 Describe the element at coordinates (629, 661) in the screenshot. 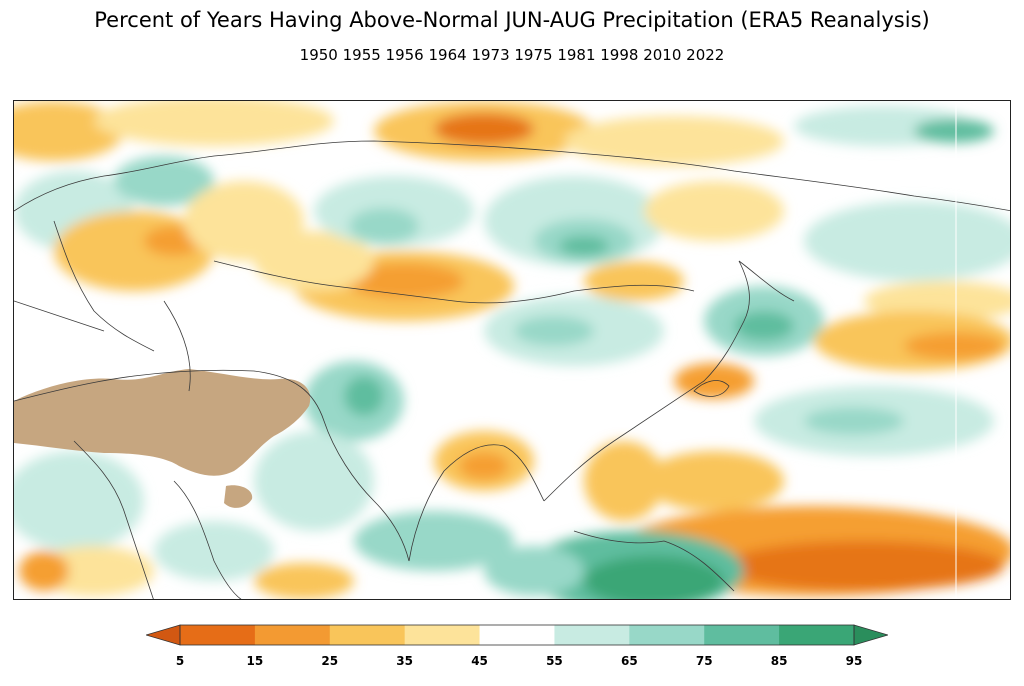

I see `colorbar-tick-label: 65` at that location.